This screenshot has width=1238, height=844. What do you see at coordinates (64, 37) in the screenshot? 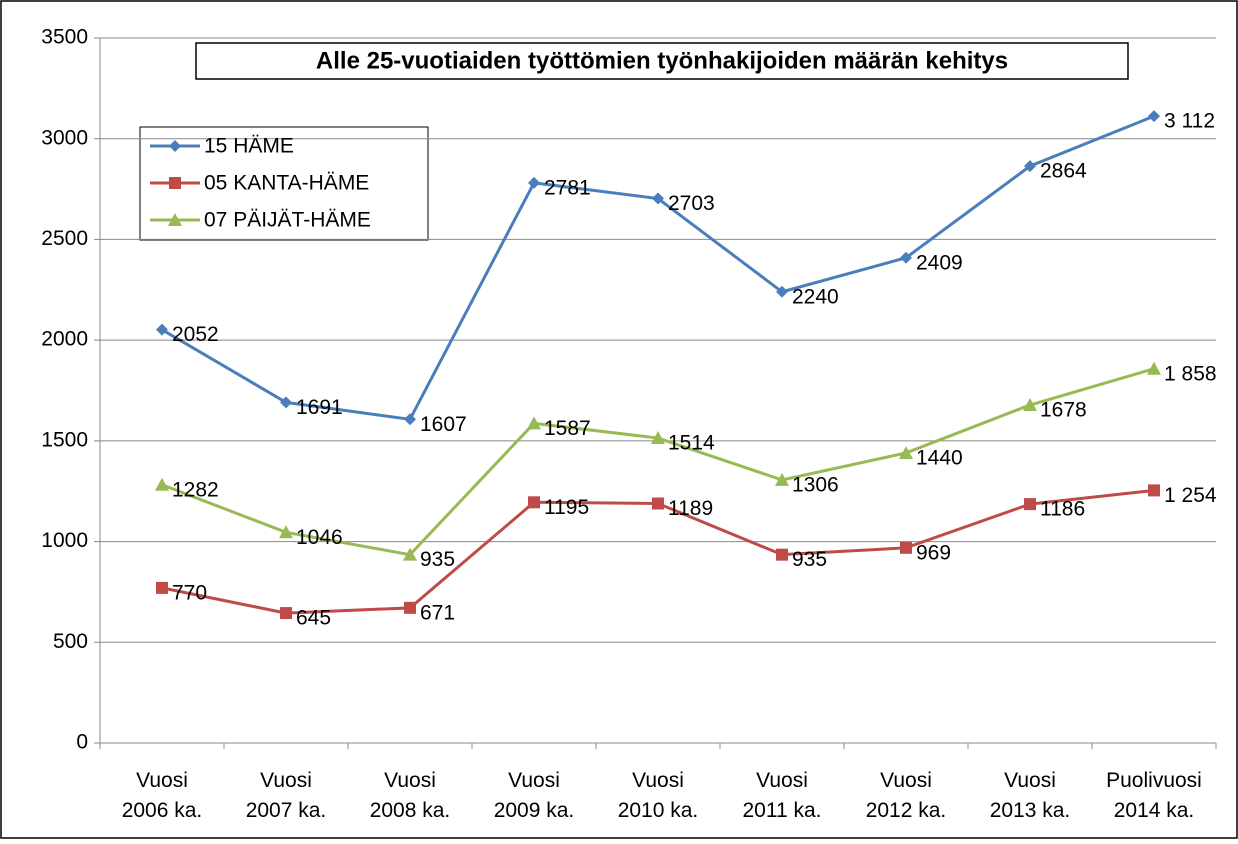
I see `y-tick-label: 3500` at bounding box center [64, 37].